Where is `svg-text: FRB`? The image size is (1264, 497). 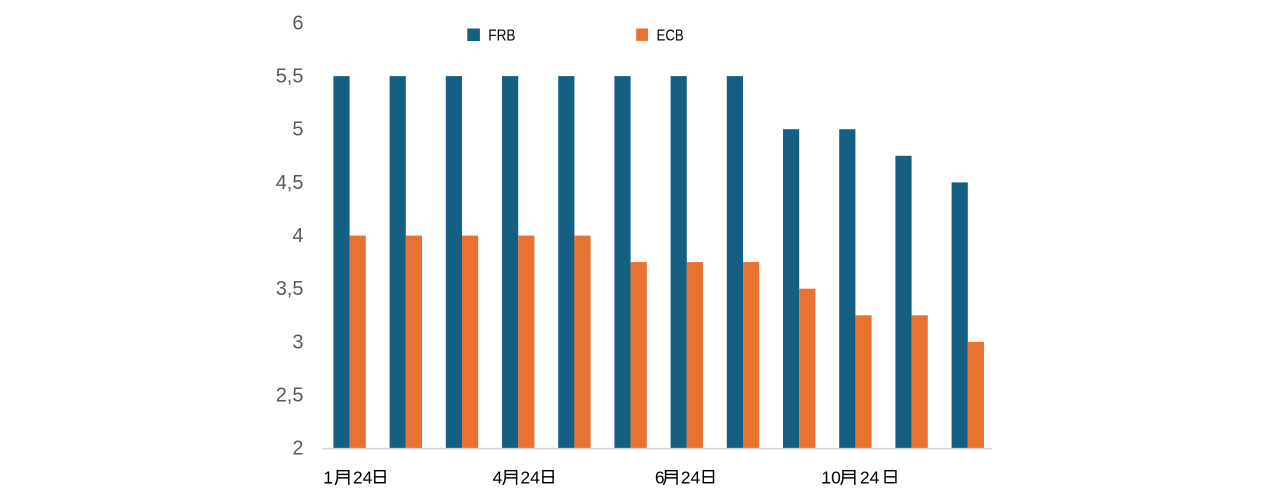 svg-text: FRB is located at coordinates (501, 36).